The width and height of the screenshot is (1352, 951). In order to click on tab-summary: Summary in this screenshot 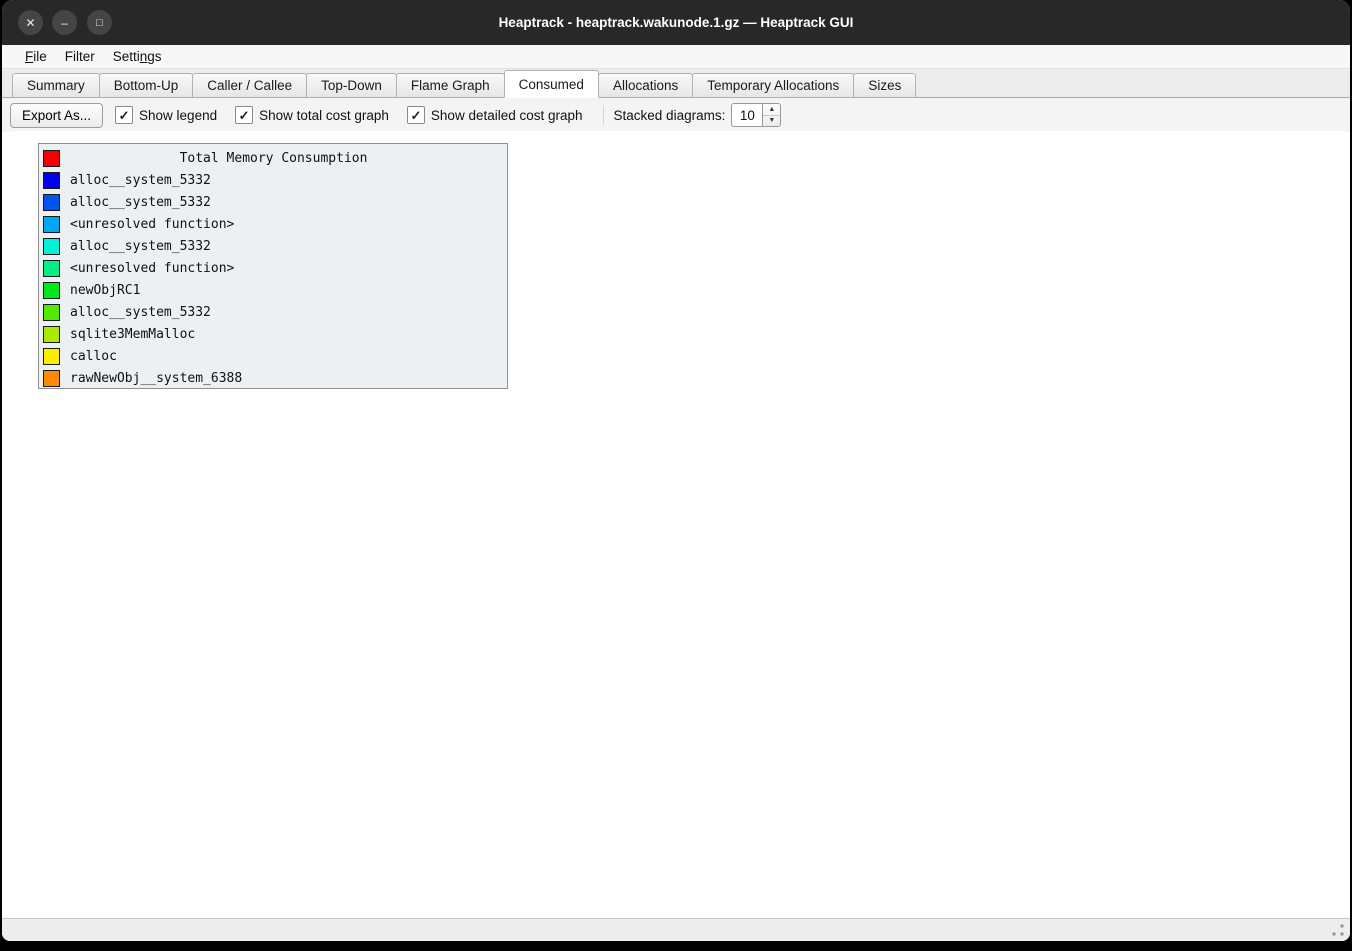, I will do `click(56, 85)`.